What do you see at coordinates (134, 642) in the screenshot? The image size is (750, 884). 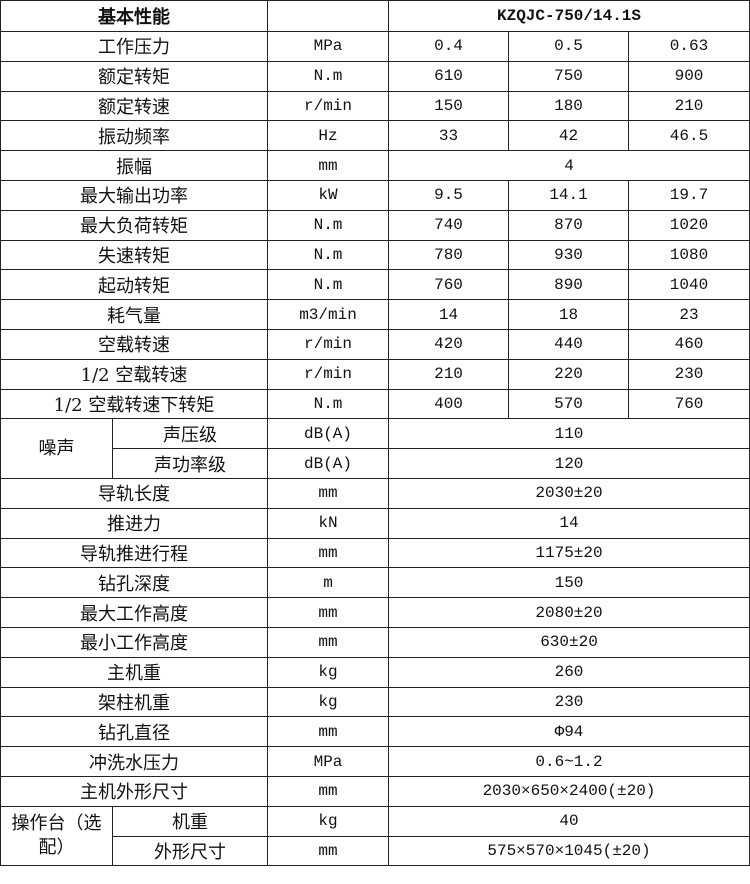 I see `param-label: 最小工作高度` at bounding box center [134, 642].